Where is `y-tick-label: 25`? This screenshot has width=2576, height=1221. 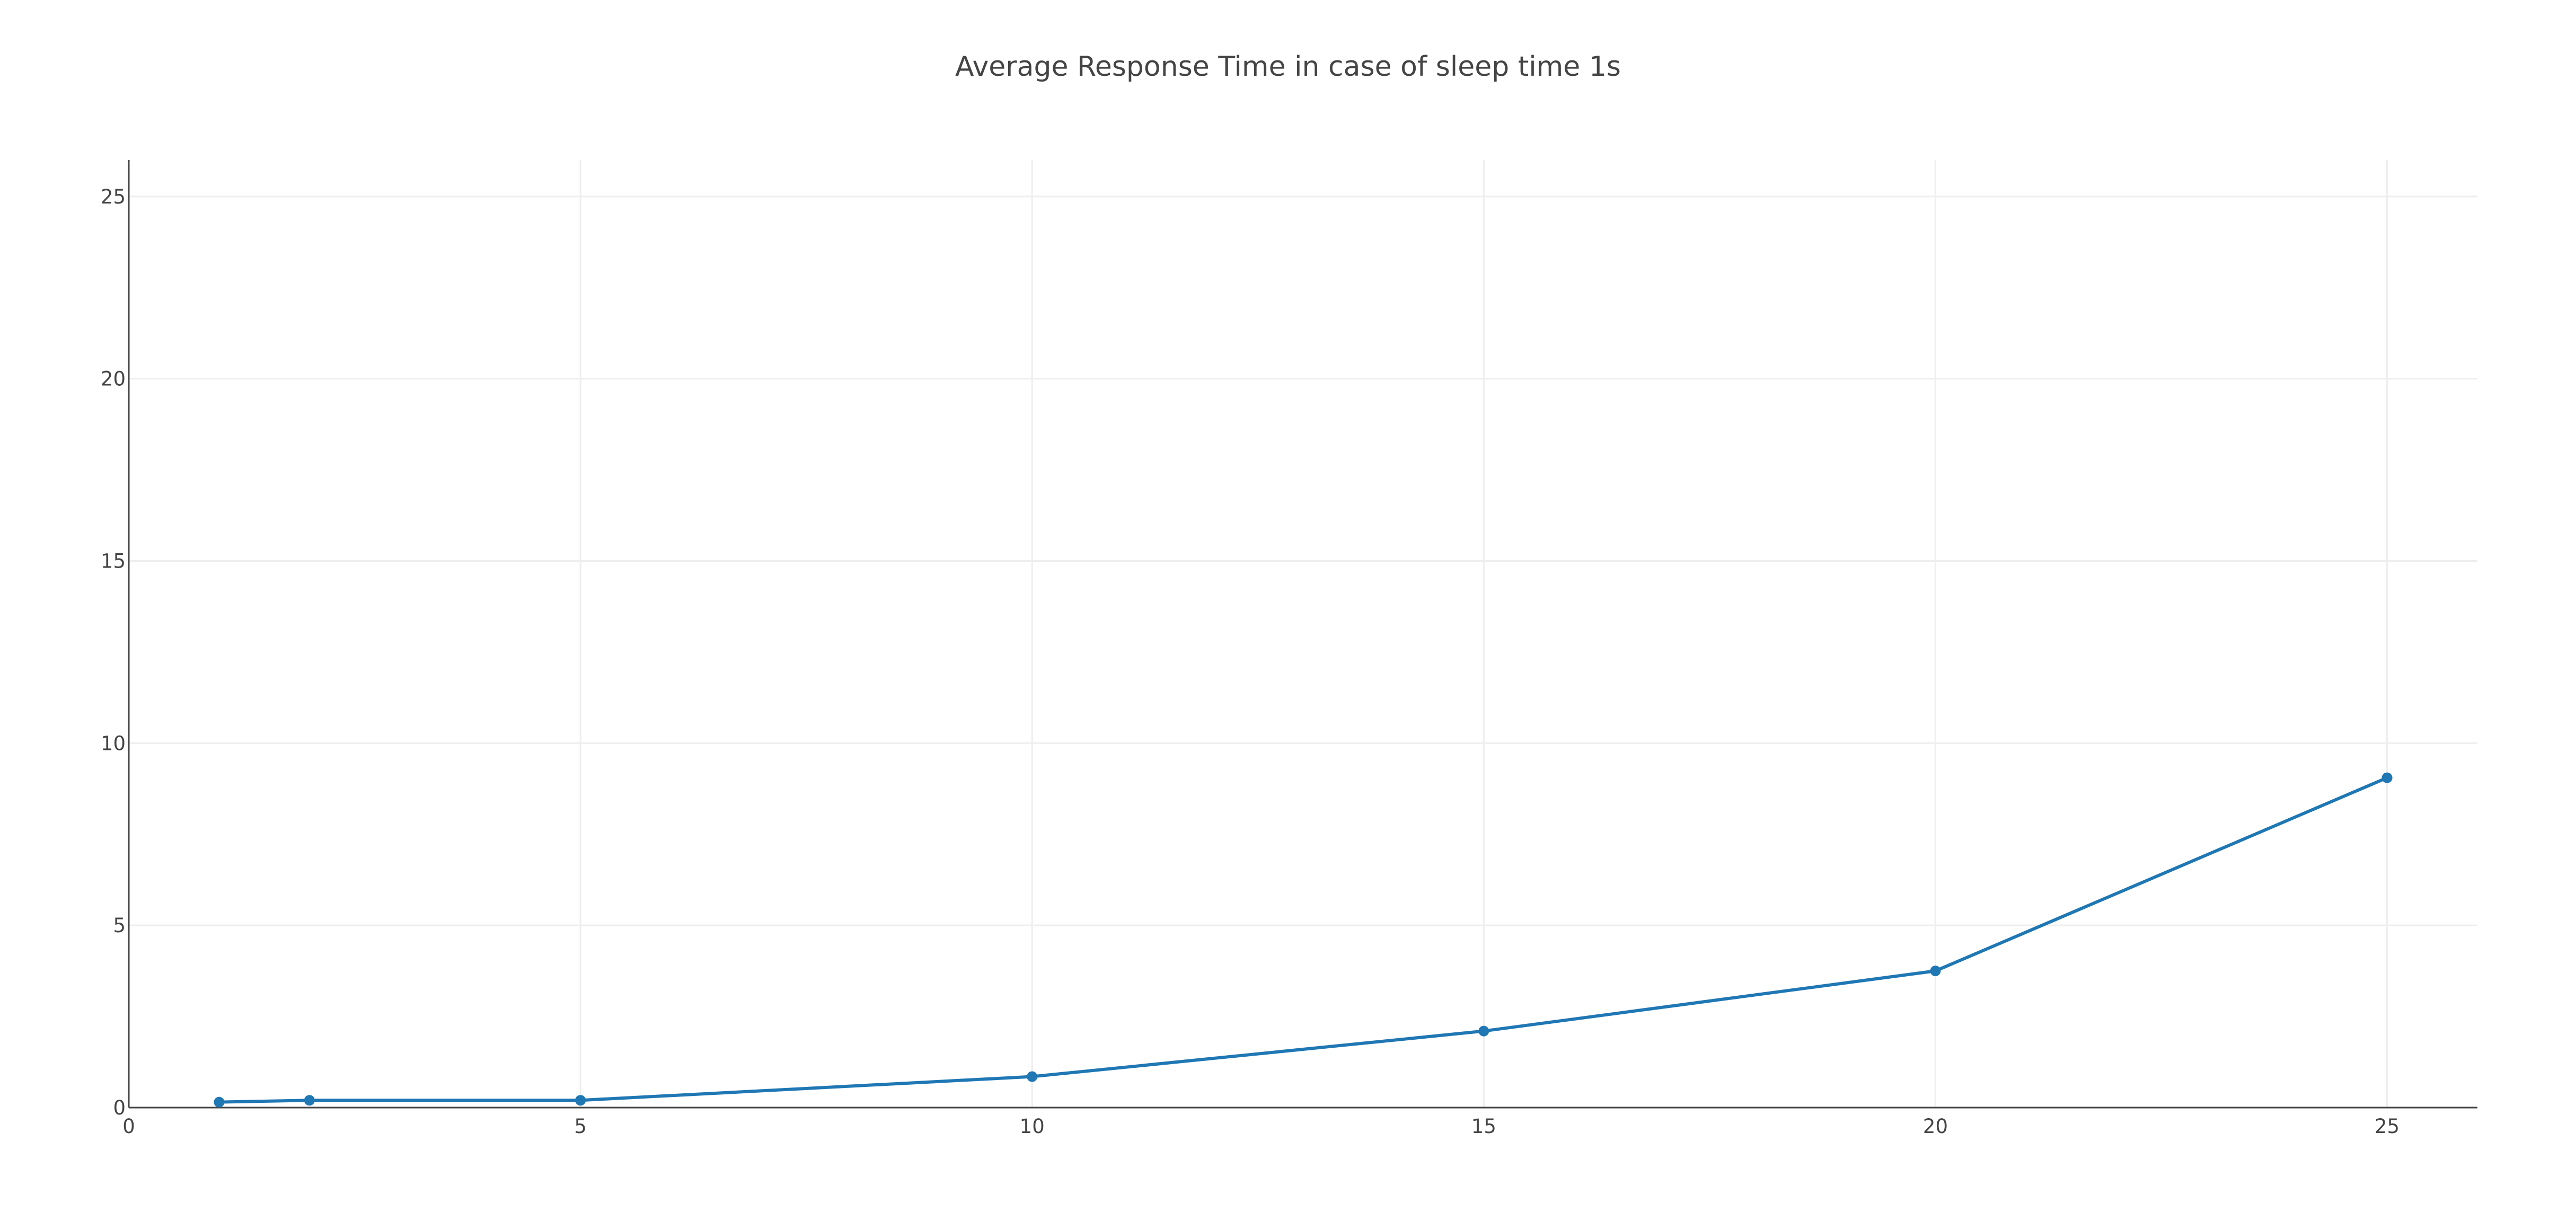 y-tick-label: 25 is located at coordinates (113, 196).